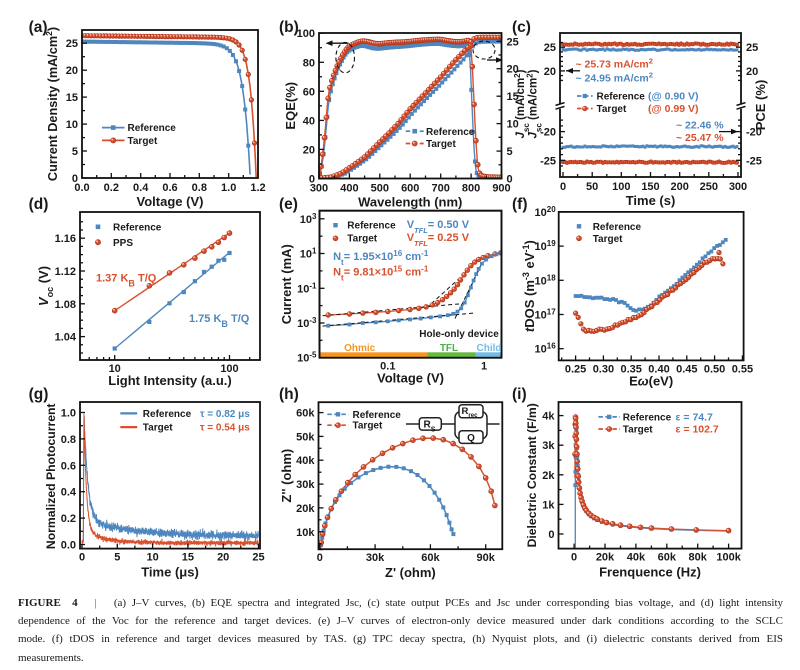  What do you see at coordinates (65, 239) in the screenshot?
I see `svg-text: 1.16` at bounding box center [65, 239].